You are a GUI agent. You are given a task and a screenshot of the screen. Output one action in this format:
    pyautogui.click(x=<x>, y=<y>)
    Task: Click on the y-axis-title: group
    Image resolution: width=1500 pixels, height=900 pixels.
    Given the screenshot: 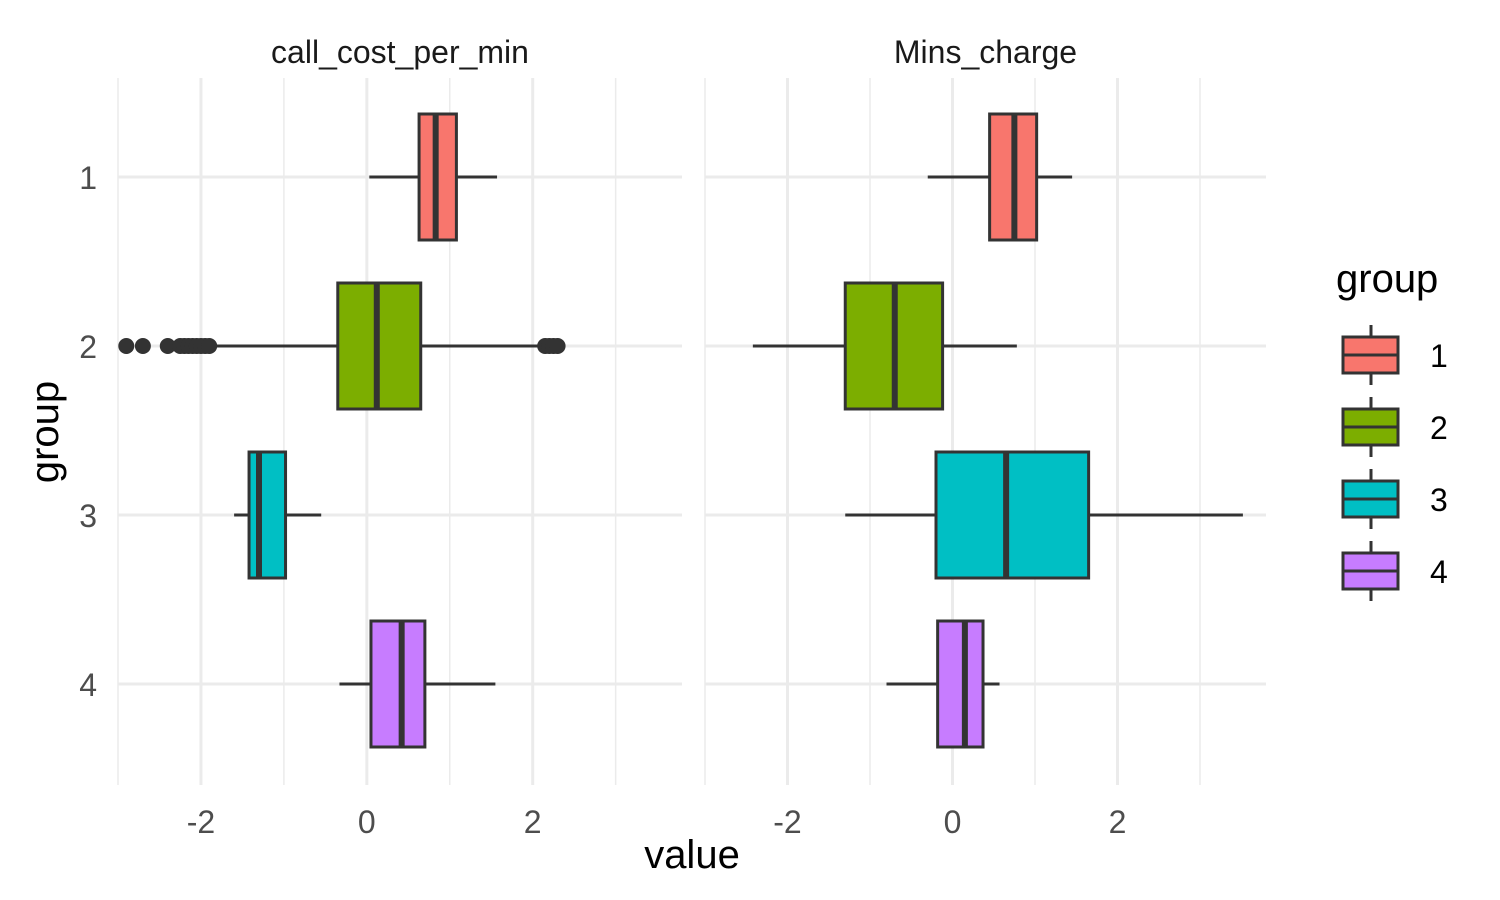 What is the action you would take?
    pyautogui.click(x=45, y=432)
    